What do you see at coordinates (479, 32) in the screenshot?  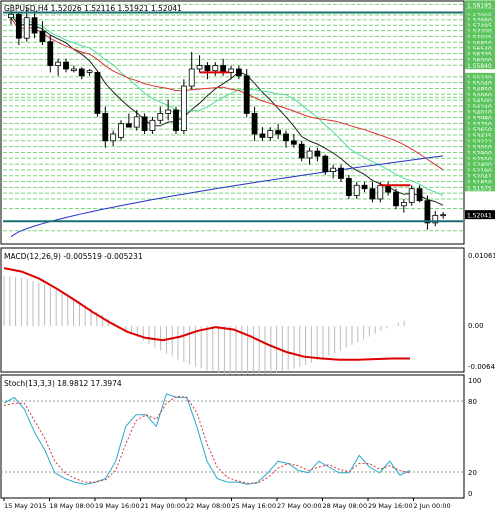 I see `price-tick-label: 1.57200` at bounding box center [479, 32].